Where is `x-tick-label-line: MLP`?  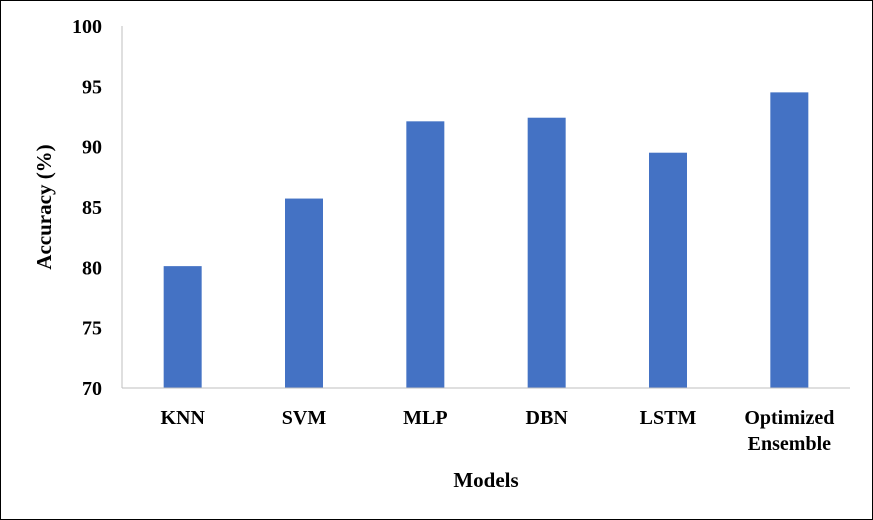
x-tick-label-line: MLP is located at coordinates (425, 418).